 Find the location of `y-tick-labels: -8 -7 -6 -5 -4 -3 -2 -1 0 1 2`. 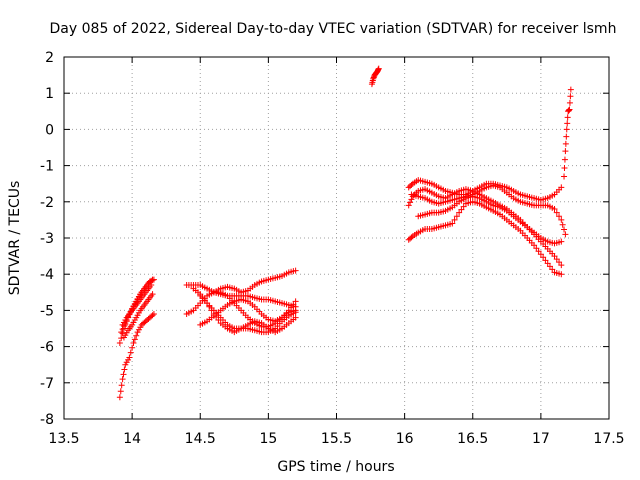

y-tick-labels: -8 -7 -6 -5 -4 -3 -2 -1 0 1 2 is located at coordinates (47, 239).